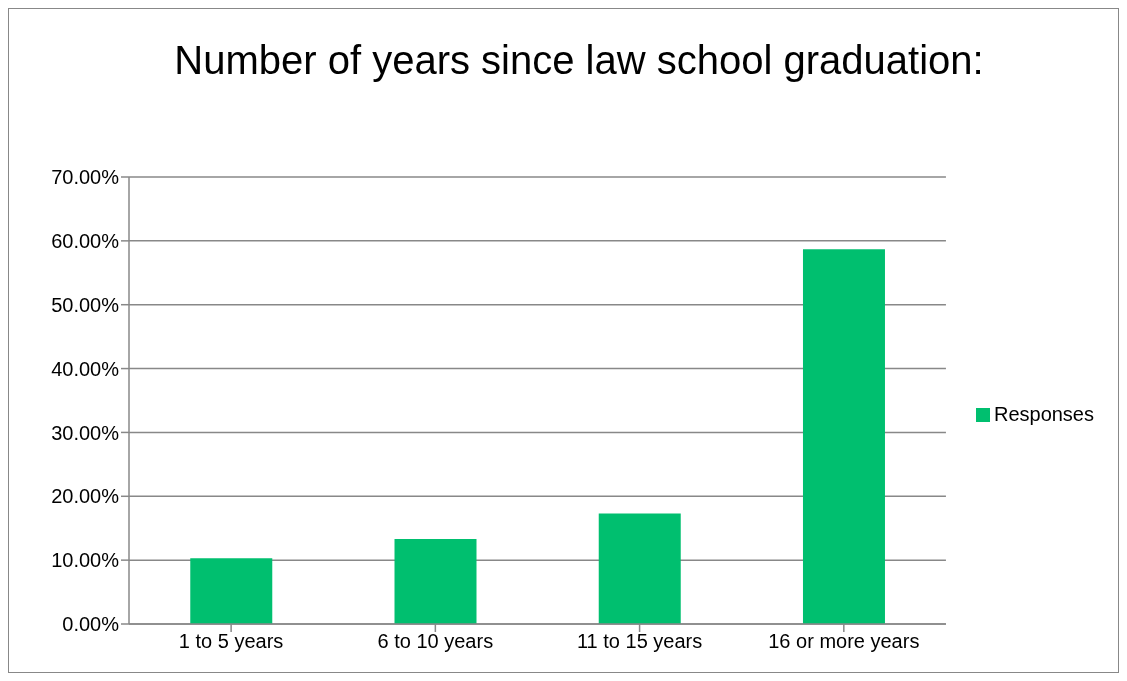  I want to click on y-tick-label: 60.00%, so click(85, 240).